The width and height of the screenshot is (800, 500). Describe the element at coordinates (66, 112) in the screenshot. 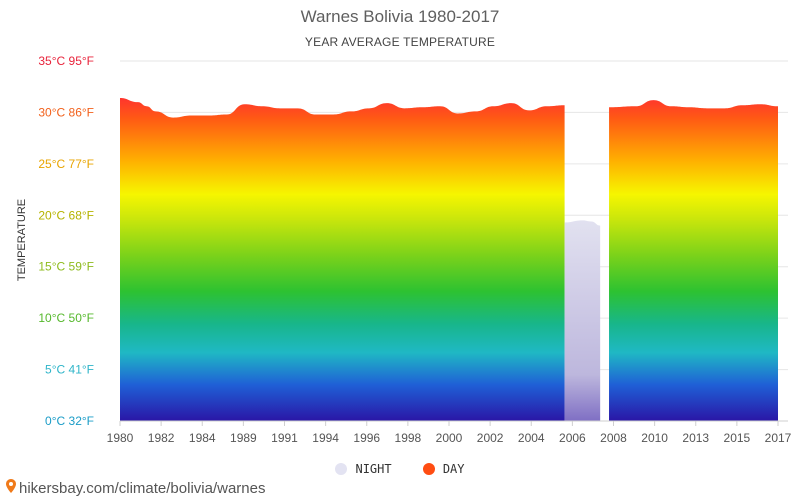

I see `y-tick-label: 30°C 86°F` at that location.